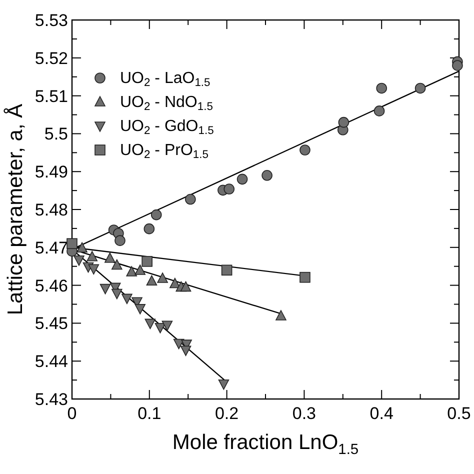 This screenshot has width=474, height=474. Describe the element at coordinates (304, 413) in the screenshot. I see `x-tick-label: 0.3` at that location.